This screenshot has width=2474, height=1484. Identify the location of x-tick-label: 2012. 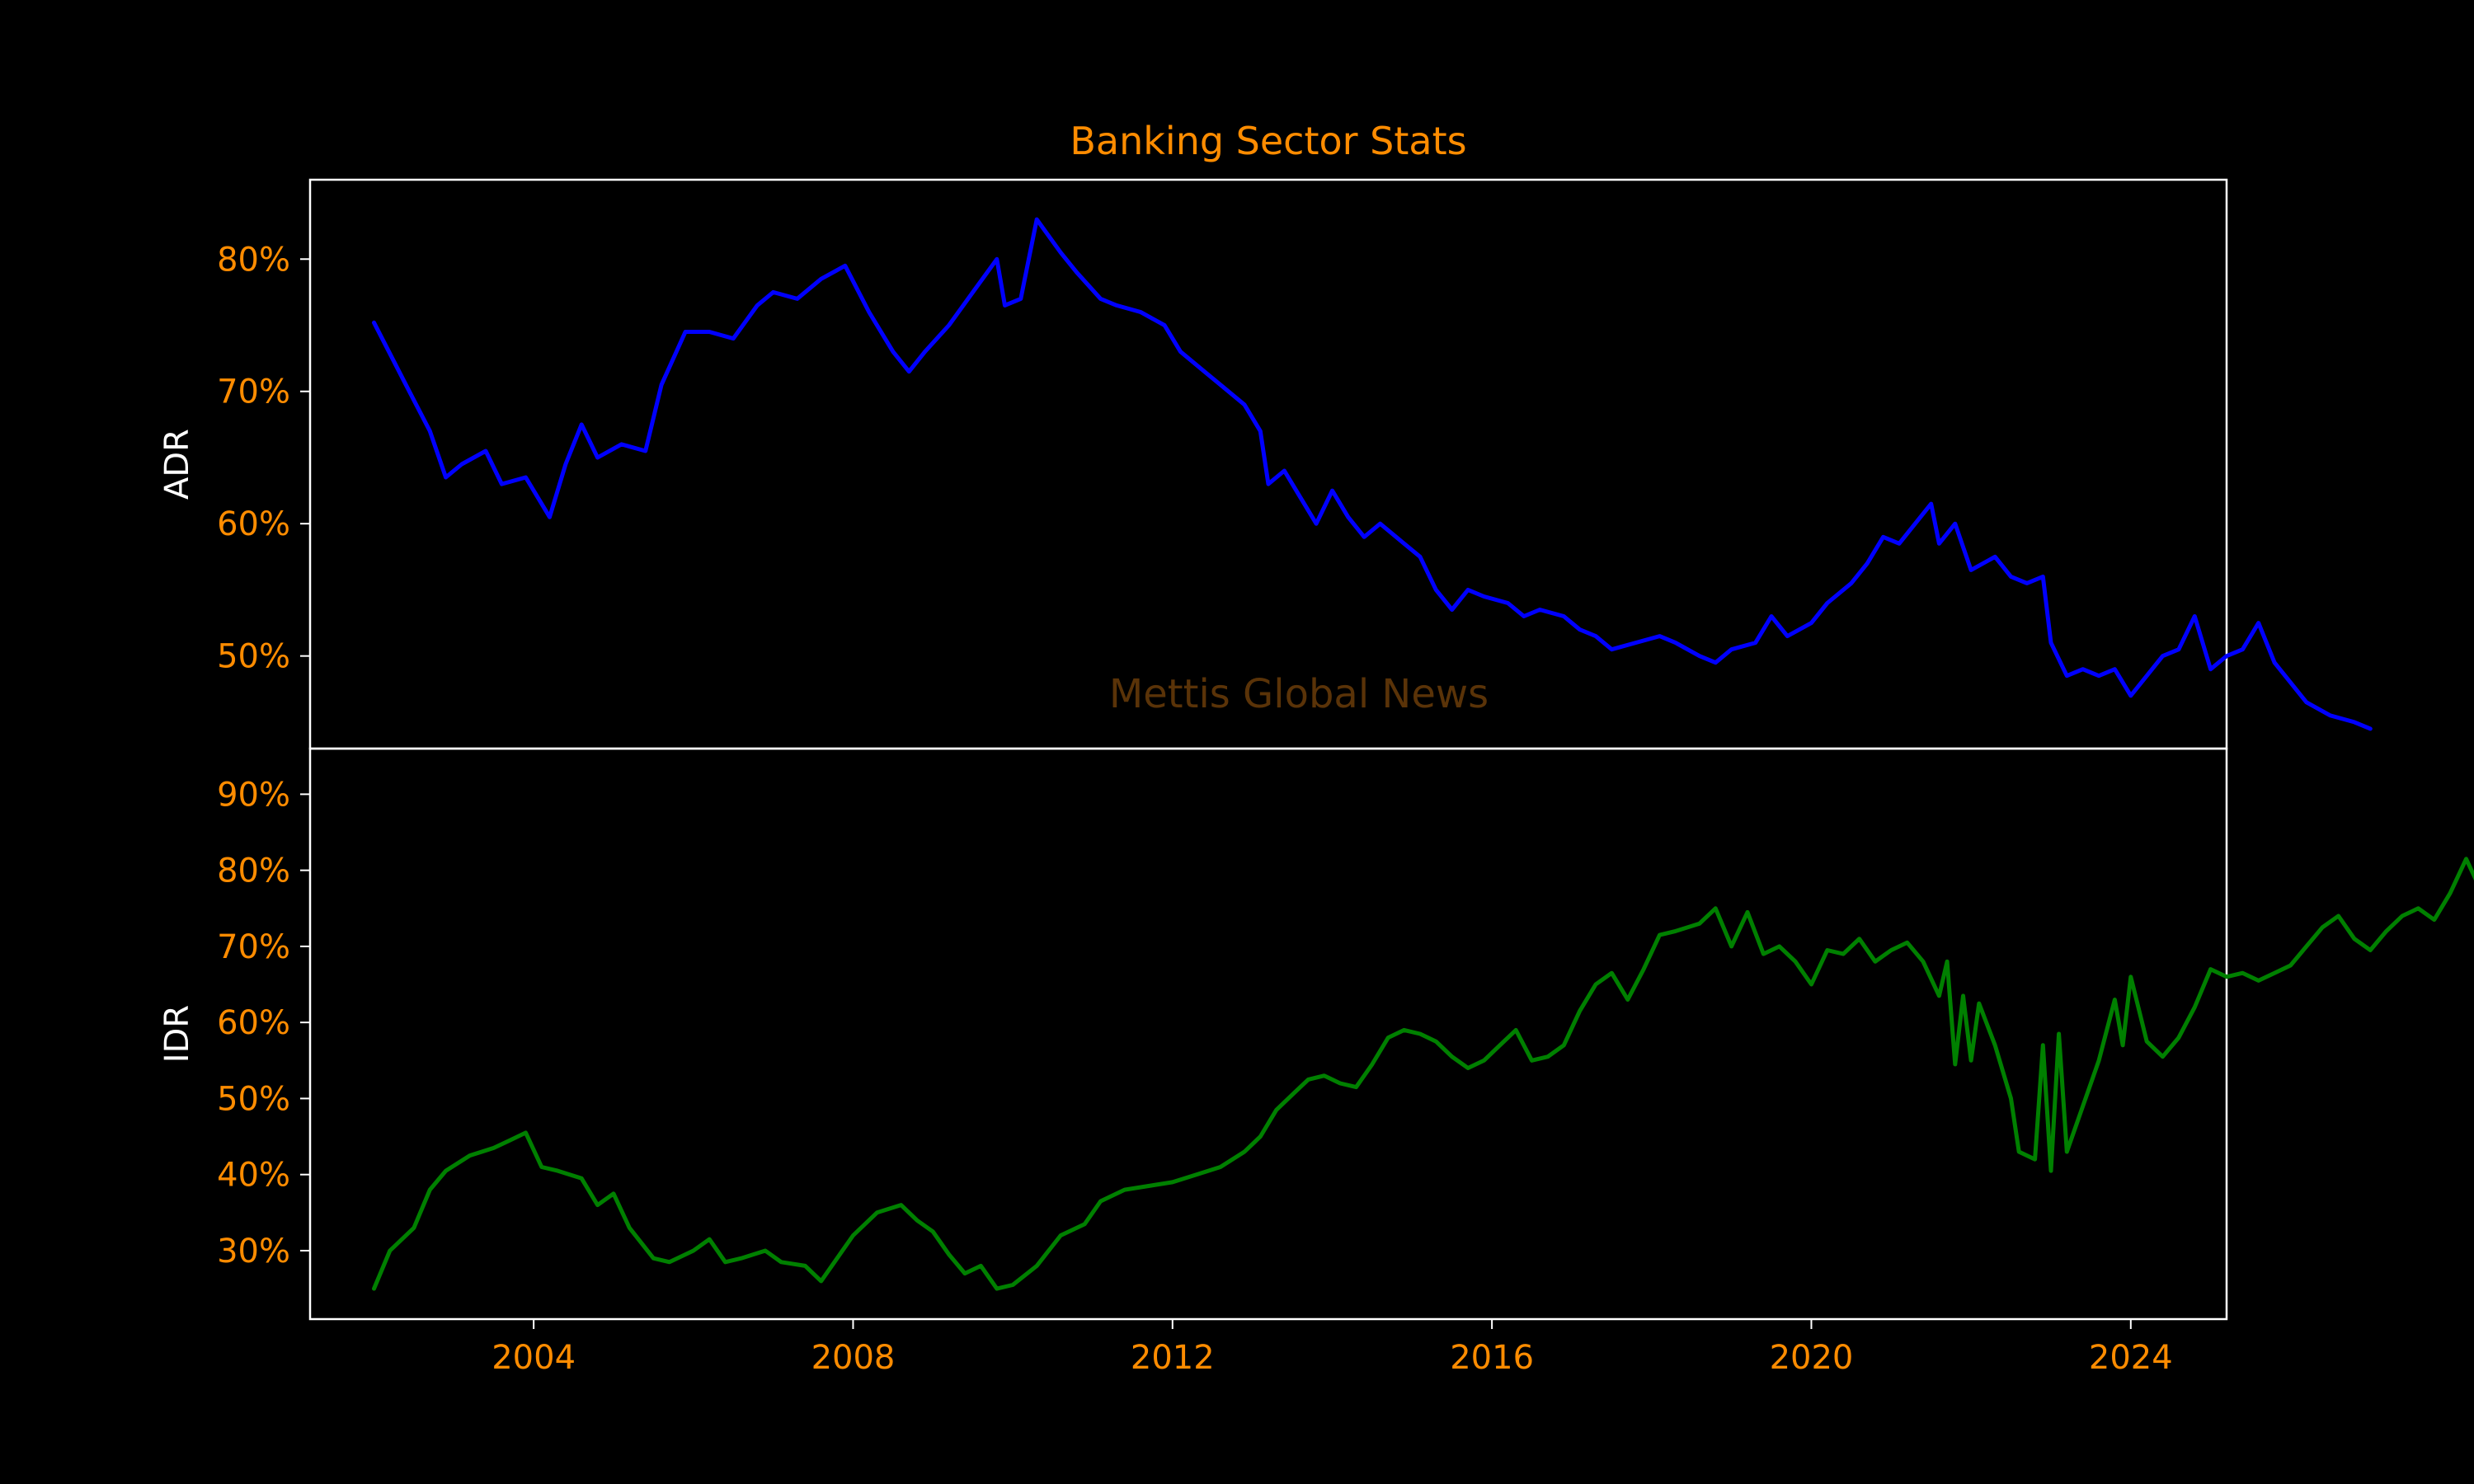
(1173, 1358).